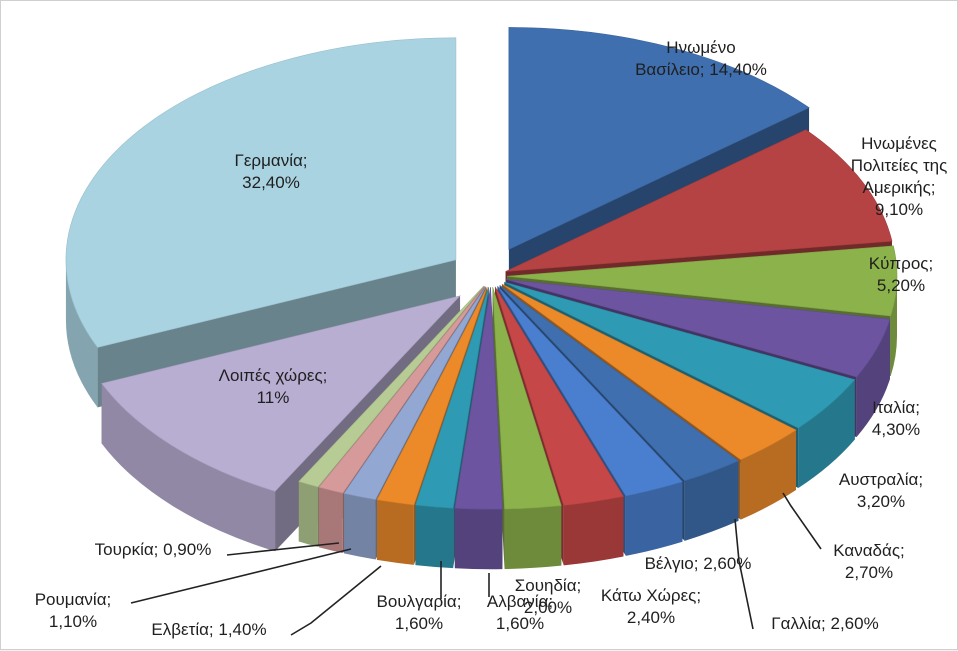  Describe the element at coordinates (701, 58) in the screenshot. I see `data-label: Ηνωμένο Βασίλειο; 14,40%` at that location.